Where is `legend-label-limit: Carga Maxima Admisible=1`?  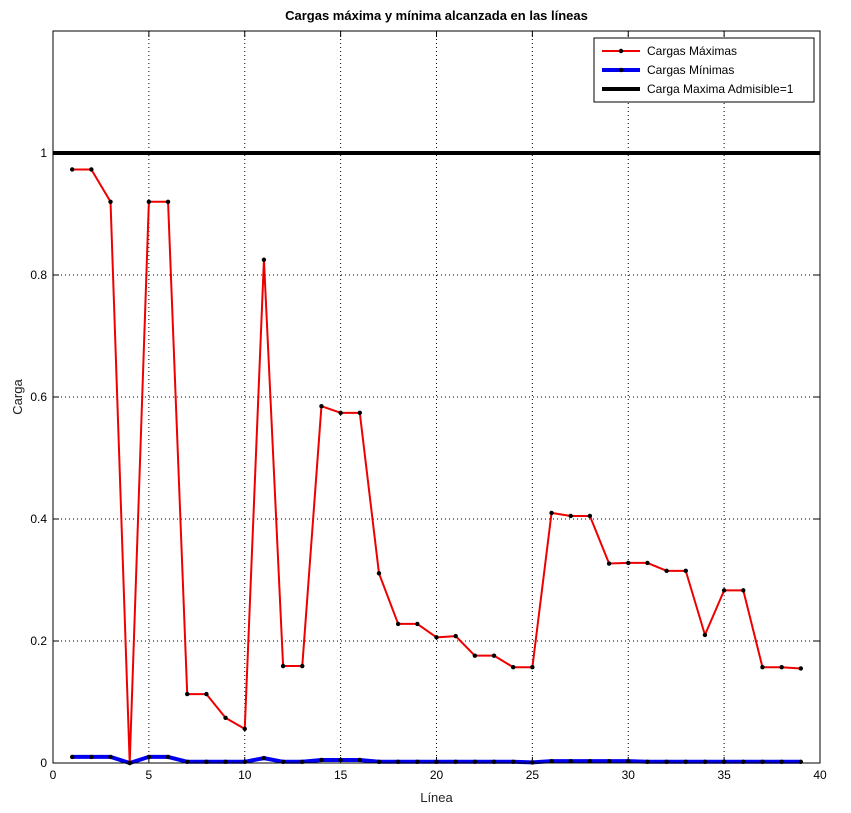 legend-label-limit: Carga Maxima Admisible=1 is located at coordinates (720, 89).